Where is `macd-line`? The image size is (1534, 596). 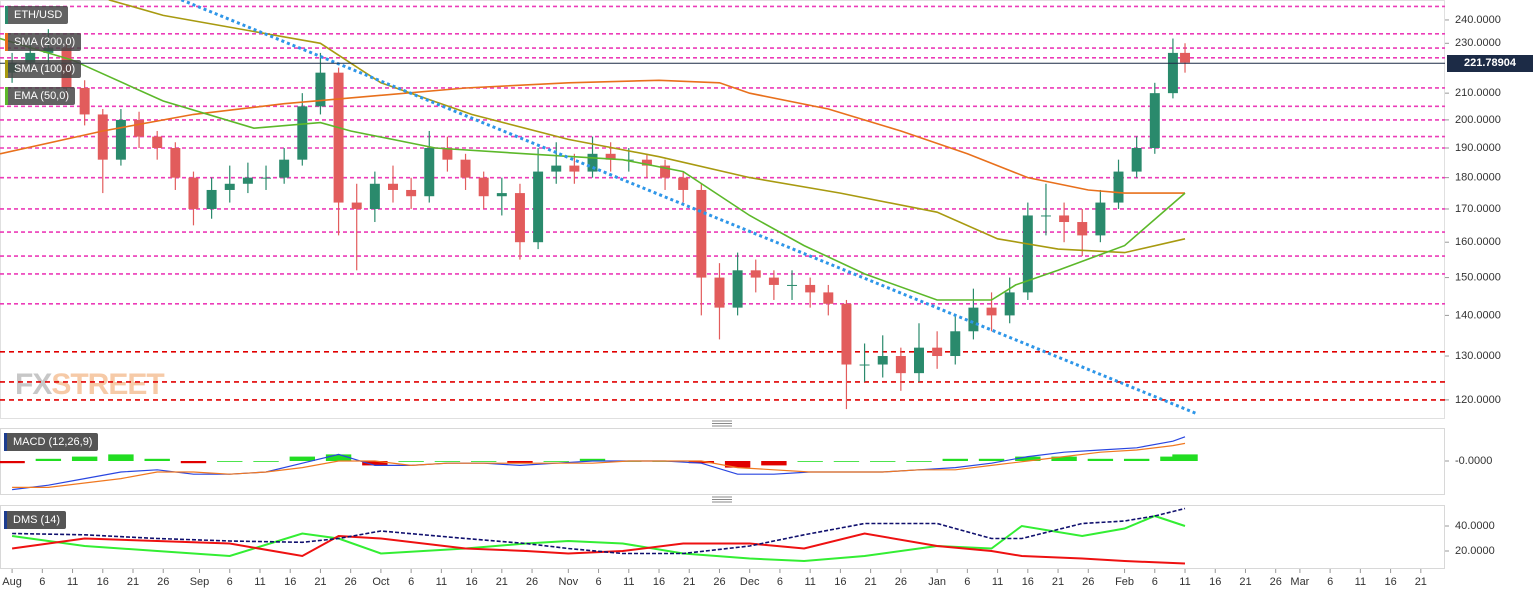 macd-line is located at coordinates (599, 463).